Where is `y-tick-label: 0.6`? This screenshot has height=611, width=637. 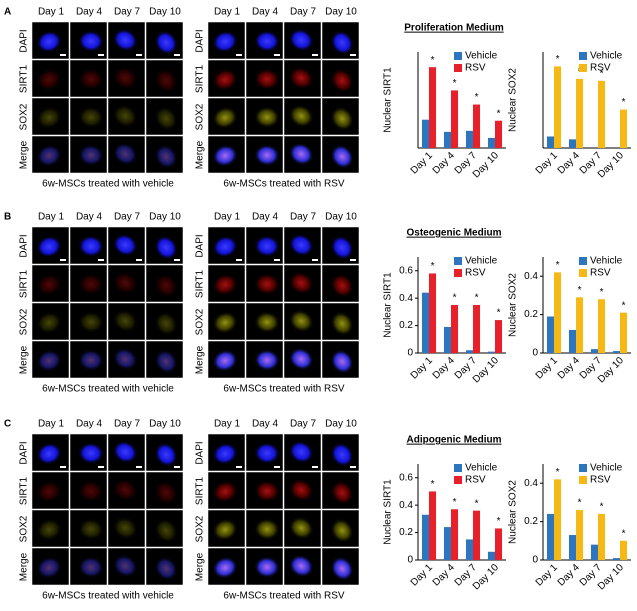 y-tick-label: 0.6 is located at coordinates (406, 477).